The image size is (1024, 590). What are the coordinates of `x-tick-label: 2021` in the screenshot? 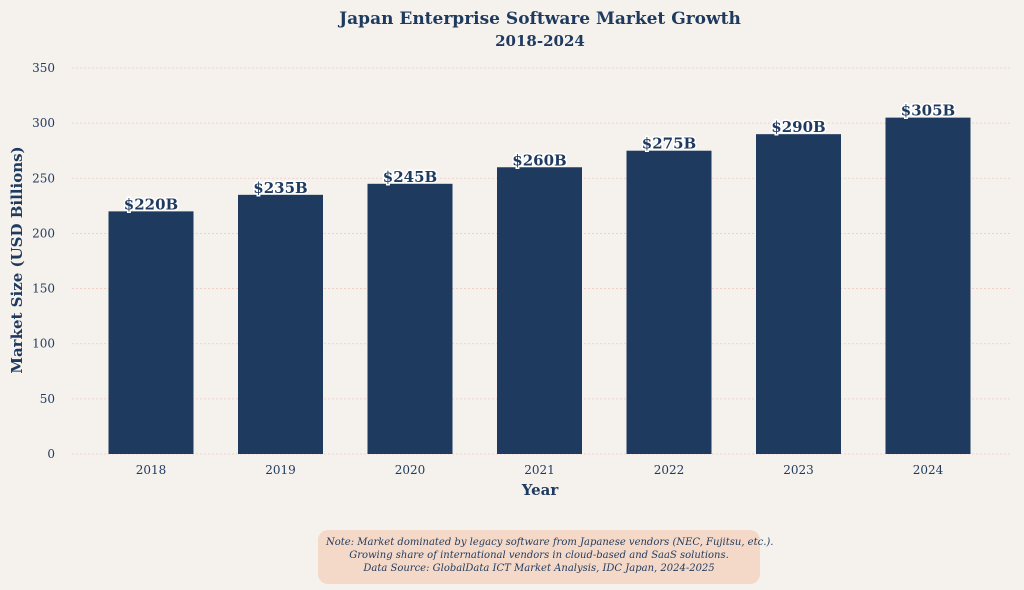 It's located at (539, 470).